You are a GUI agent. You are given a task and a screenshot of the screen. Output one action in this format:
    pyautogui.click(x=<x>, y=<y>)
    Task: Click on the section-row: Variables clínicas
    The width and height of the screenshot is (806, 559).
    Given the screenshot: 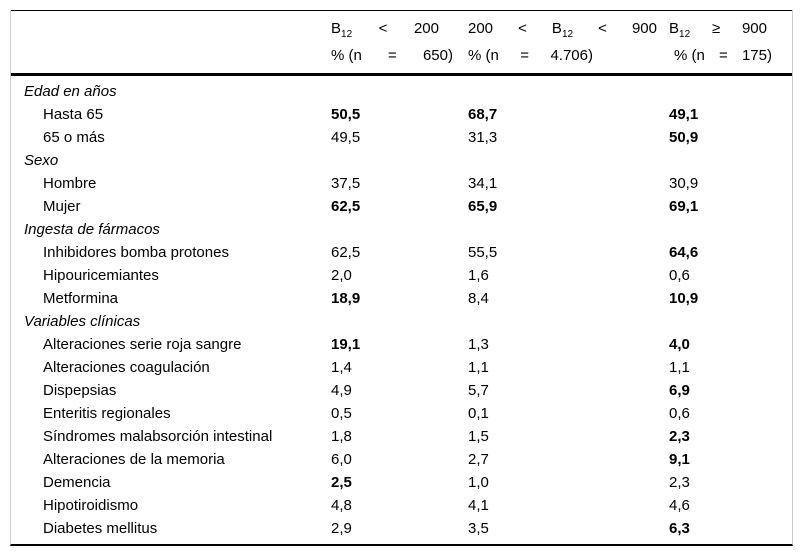 What is the action you would take?
    pyautogui.click(x=401, y=321)
    